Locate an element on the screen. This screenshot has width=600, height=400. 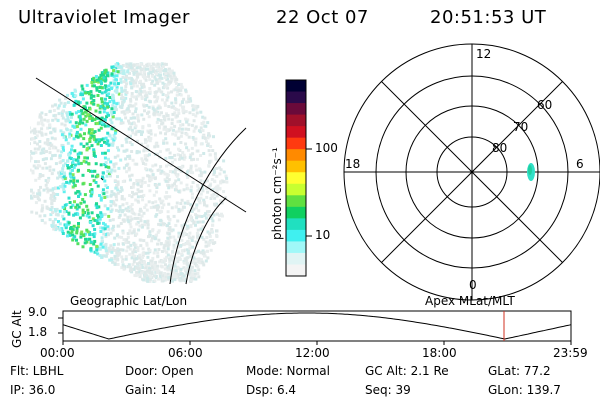
timeline-plot is located at coordinates (315, 327).